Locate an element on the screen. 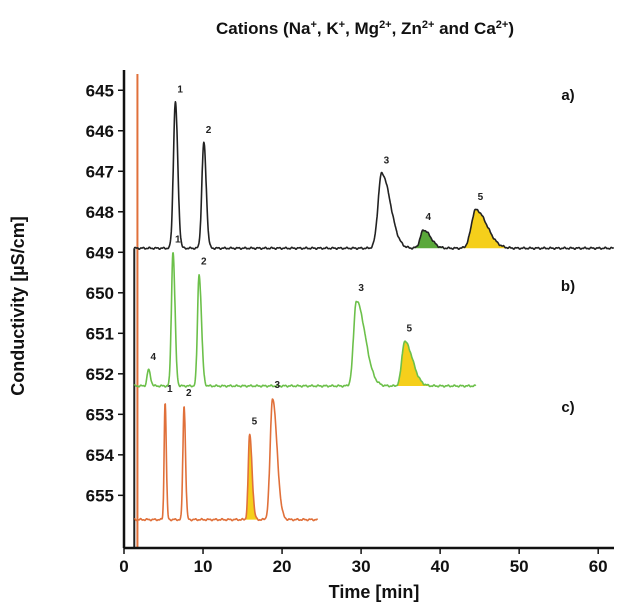  x-tick-label: 10 is located at coordinates (203, 566).